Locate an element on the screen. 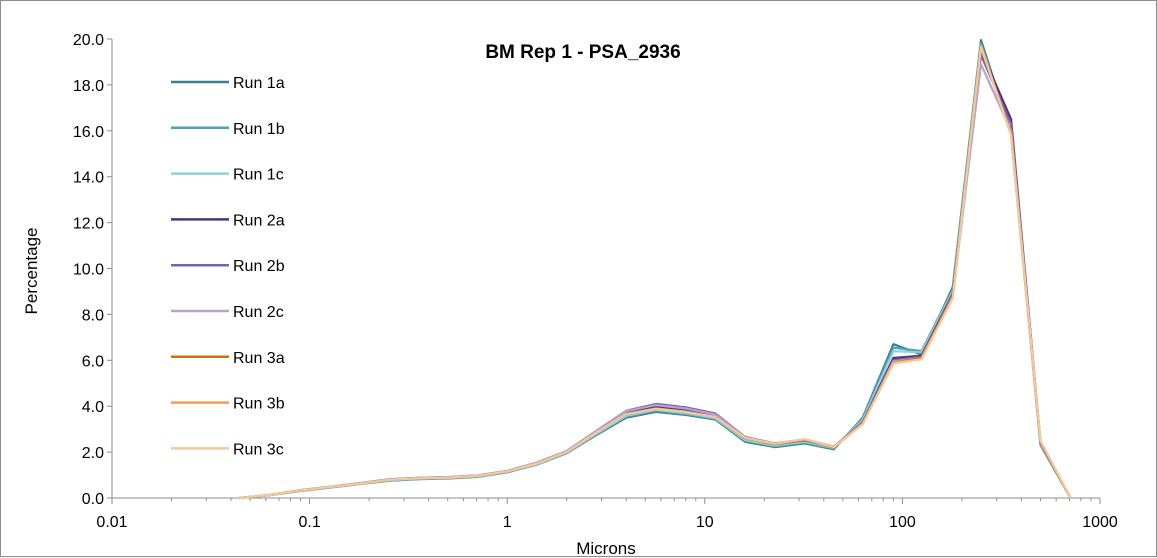 The height and width of the screenshot is (558, 1157). chart-title: BM Rep 1 - PSA_2936 is located at coordinates (582, 52).